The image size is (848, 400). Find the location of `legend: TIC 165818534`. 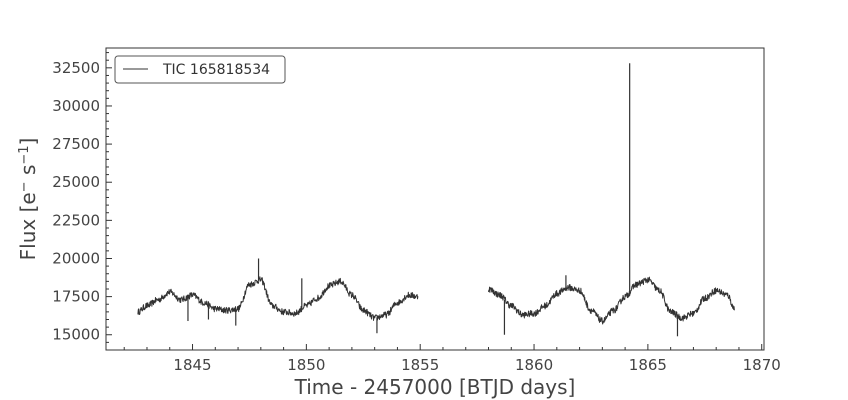

legend: TIC 165818534 is located at coordinates (200, 69).